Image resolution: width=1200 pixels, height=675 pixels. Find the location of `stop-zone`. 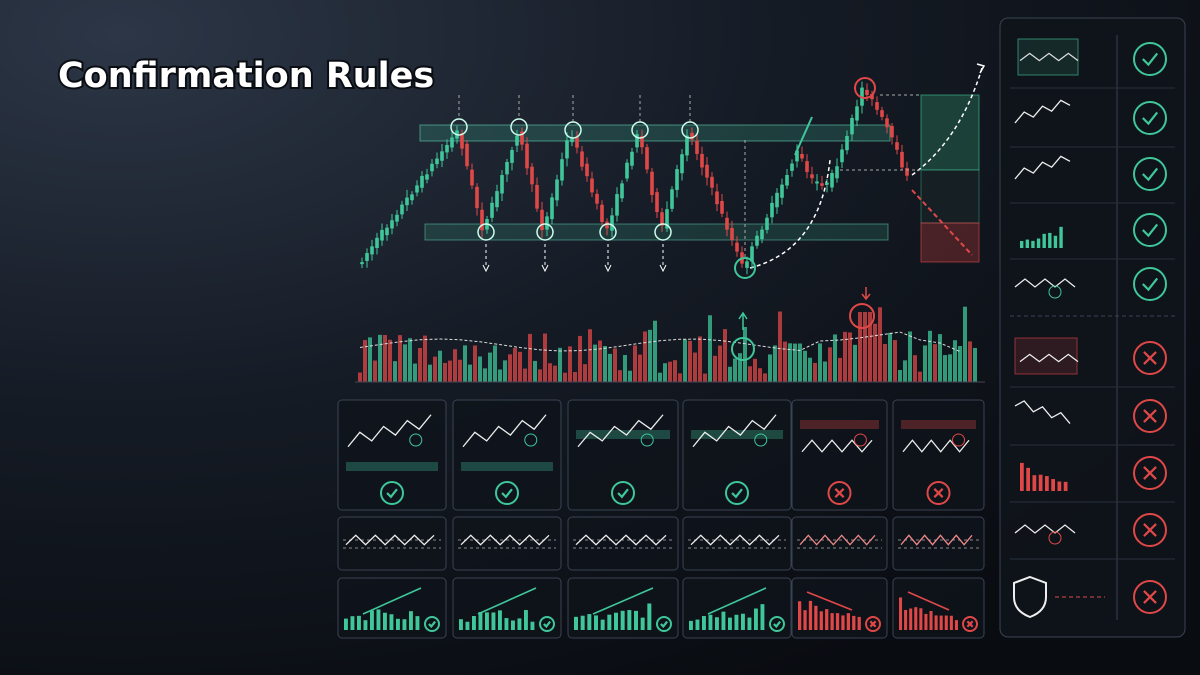

stop-zone is located at coordinates (950, 242).